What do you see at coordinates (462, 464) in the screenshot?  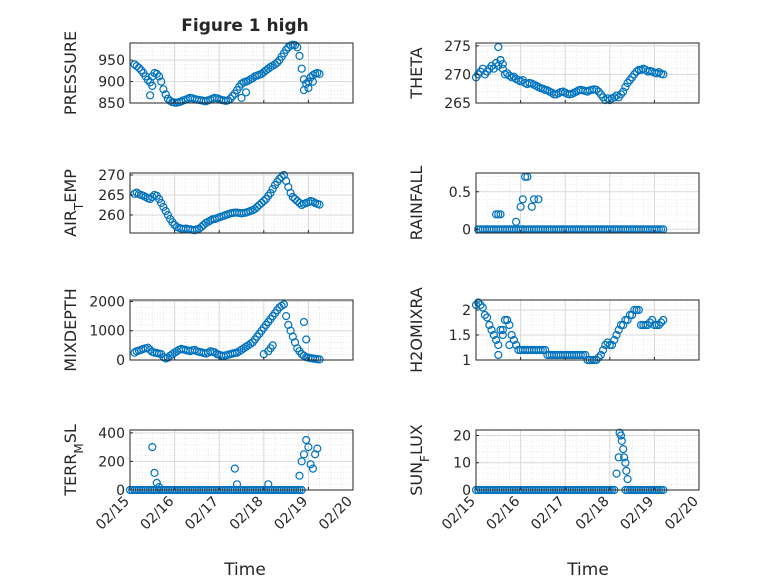 I see `y-tick-label: 10` at bounding box center [462, 464].